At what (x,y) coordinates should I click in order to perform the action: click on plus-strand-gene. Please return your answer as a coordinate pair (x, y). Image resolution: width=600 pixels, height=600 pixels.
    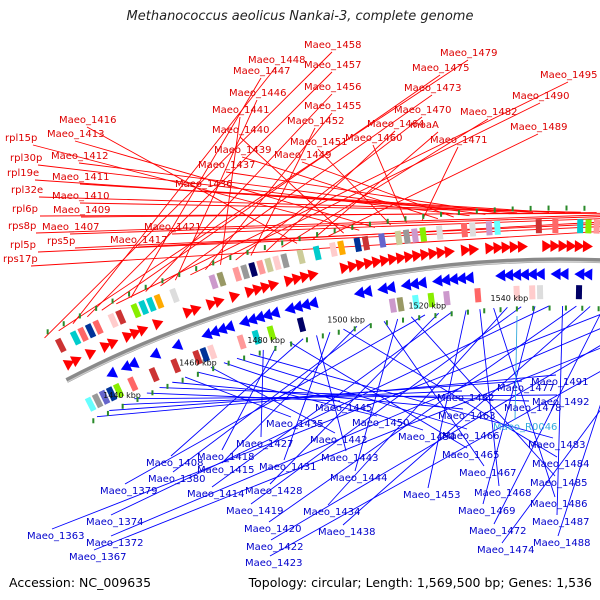
    Looking at the image, I should click on (466, 250).